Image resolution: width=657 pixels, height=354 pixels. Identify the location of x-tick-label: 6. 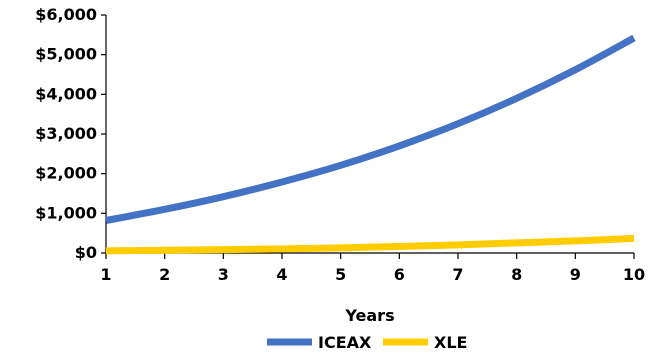
(399, 274).